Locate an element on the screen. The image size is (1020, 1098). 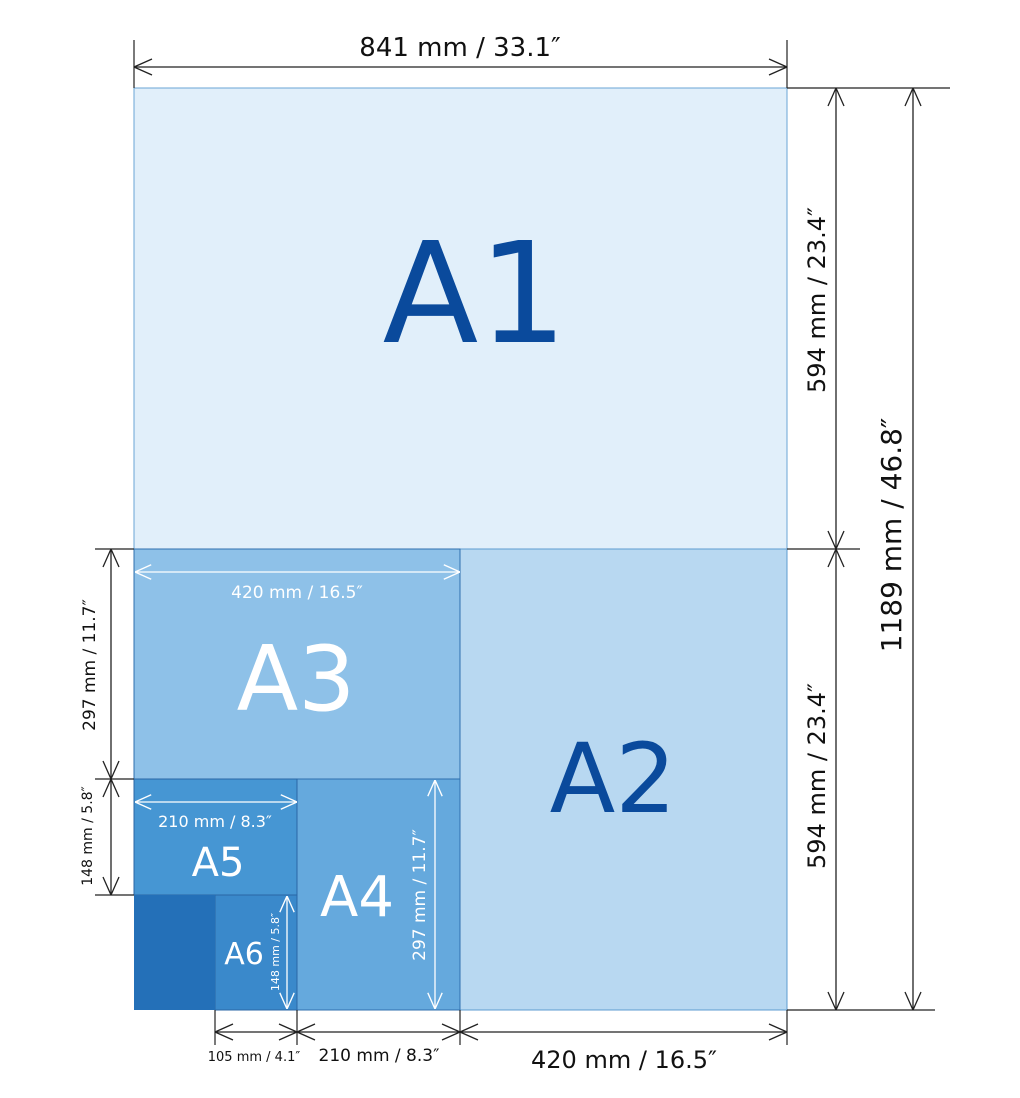
label-a5: A5 is located at coordinates (218, 863).